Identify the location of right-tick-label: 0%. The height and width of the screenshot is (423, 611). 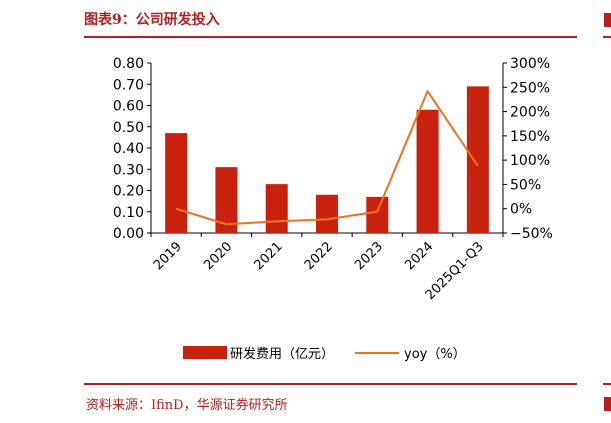
(521, 210).